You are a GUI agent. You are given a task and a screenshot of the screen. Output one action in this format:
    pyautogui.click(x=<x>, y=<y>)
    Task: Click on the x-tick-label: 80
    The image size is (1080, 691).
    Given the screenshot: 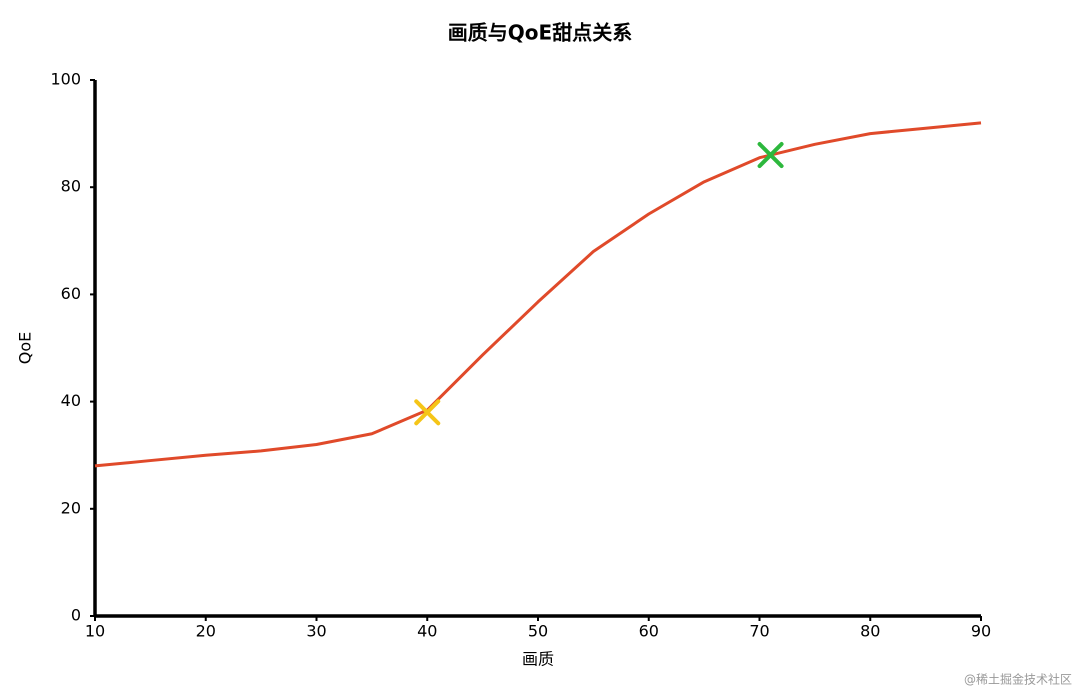 What is the action you would take?
    pyautogui.click(x=870, y=631)
    